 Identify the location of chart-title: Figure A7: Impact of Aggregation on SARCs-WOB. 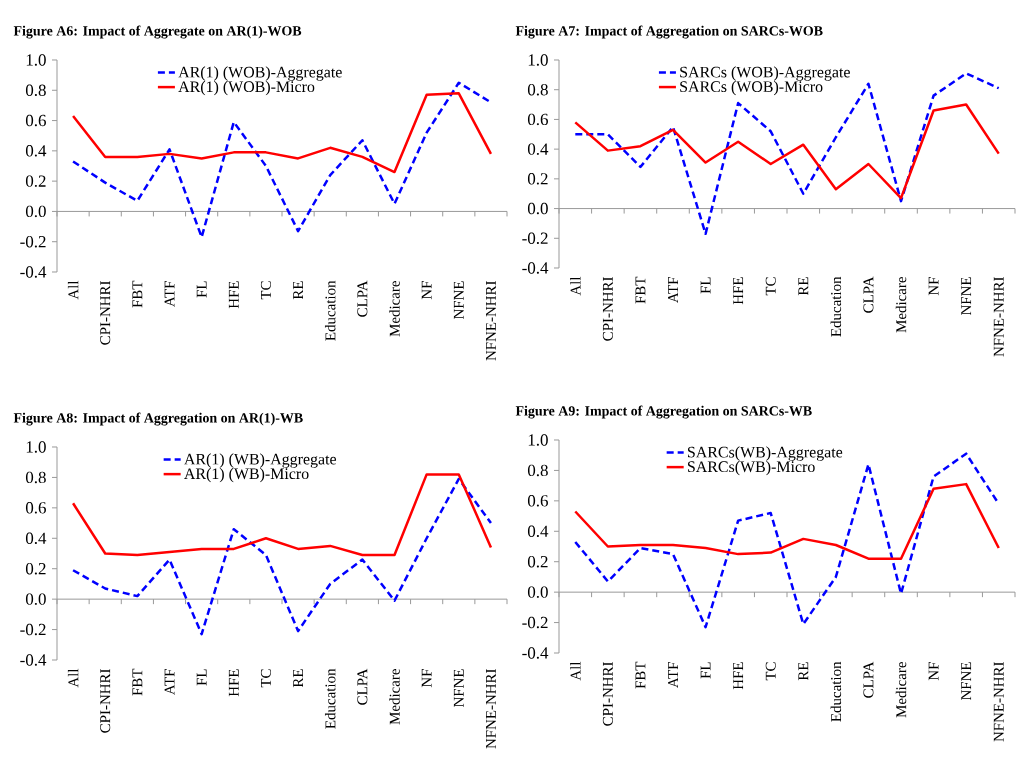
(669, 32).